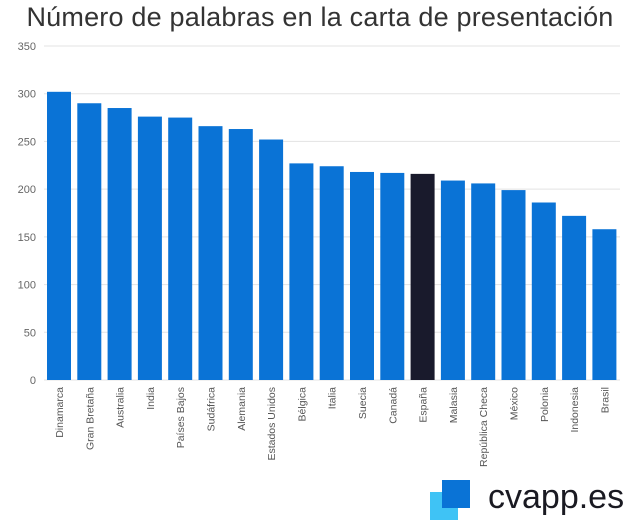  Describe the element at coordinates (454, 405) in the screenshot. I see `x-tick-label: Malasia` at that location.